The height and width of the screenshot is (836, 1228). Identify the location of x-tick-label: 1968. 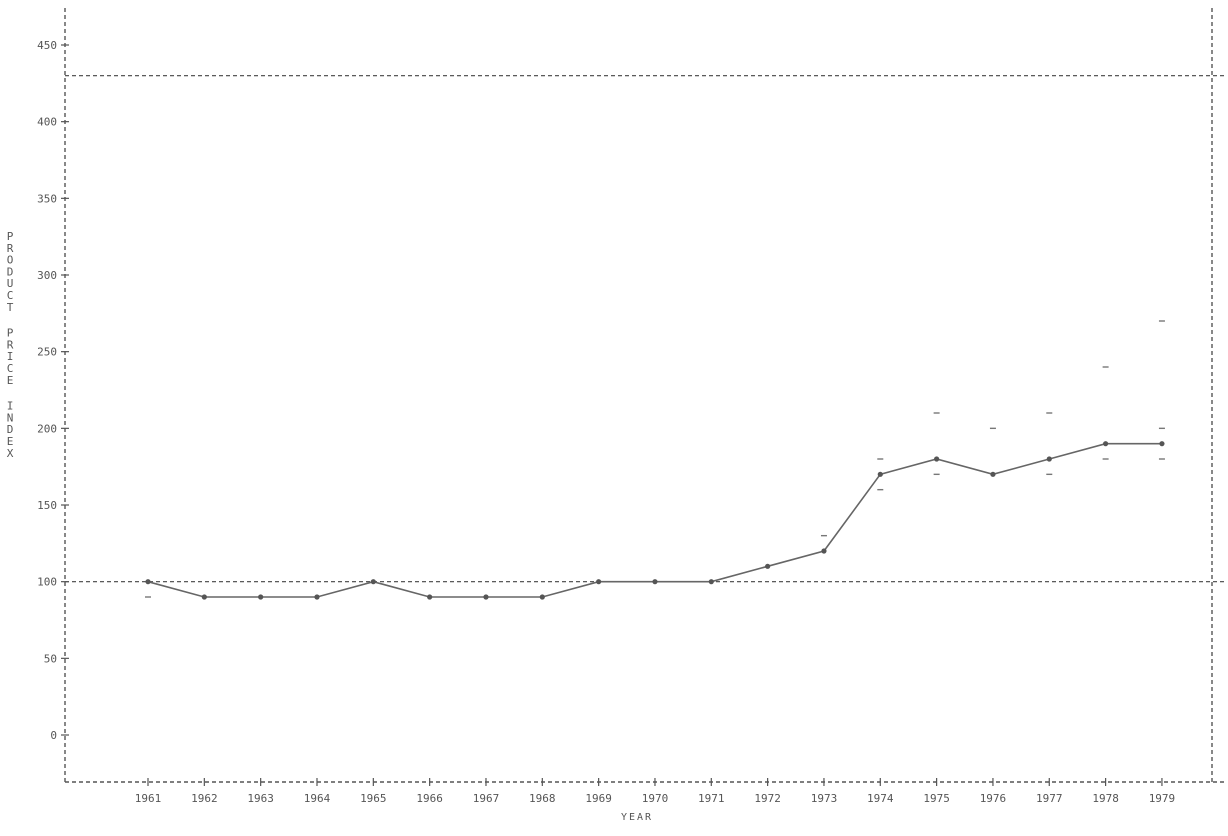
(542, 798).